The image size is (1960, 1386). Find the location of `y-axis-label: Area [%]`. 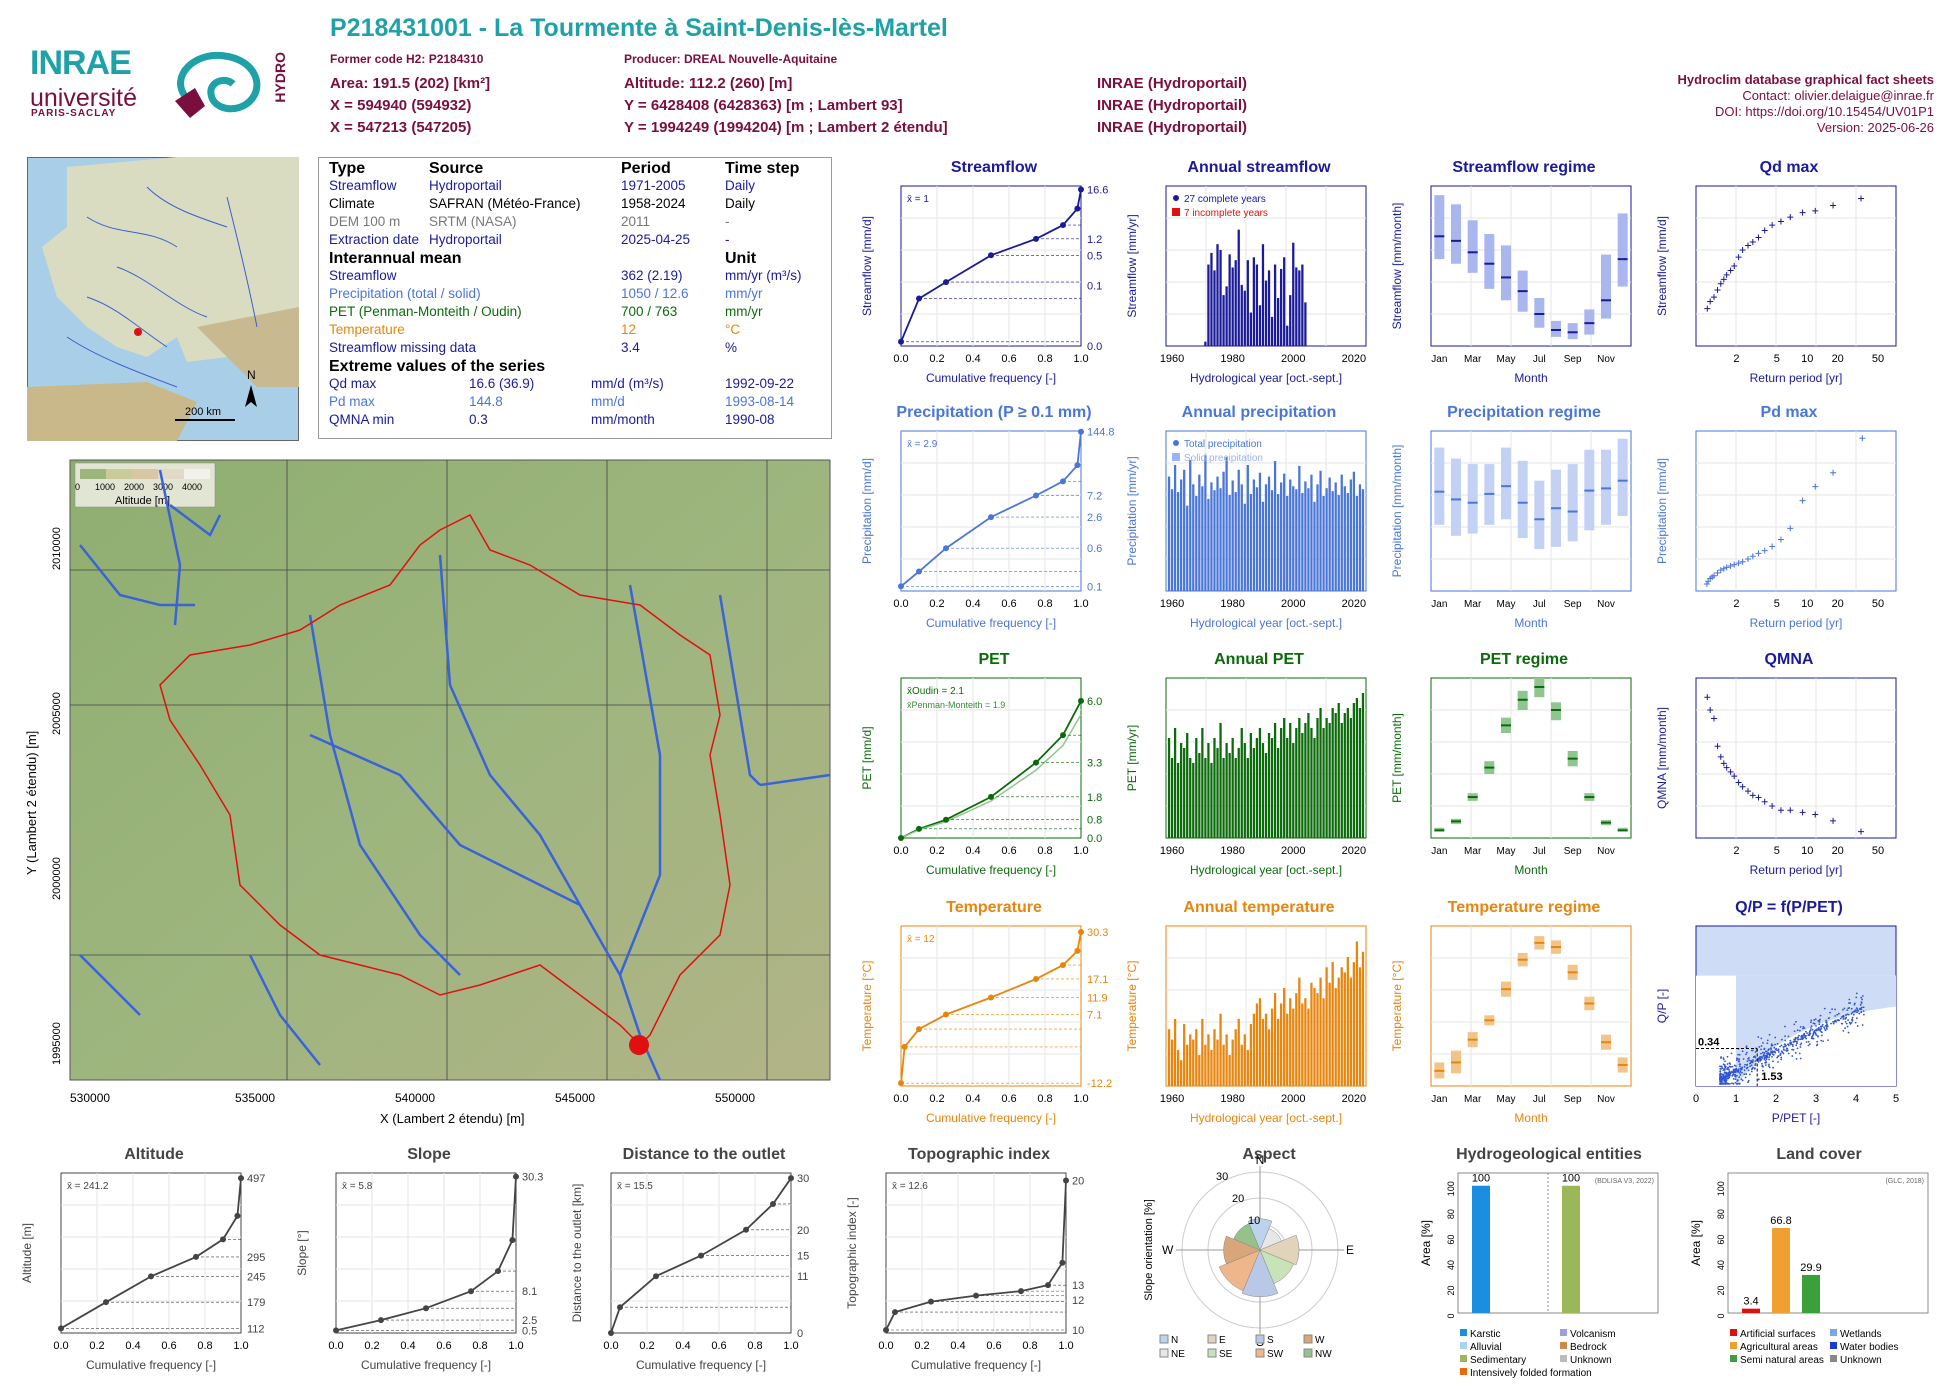

y-axis-label: Area [%] is located at coordinates (1426, 1243).